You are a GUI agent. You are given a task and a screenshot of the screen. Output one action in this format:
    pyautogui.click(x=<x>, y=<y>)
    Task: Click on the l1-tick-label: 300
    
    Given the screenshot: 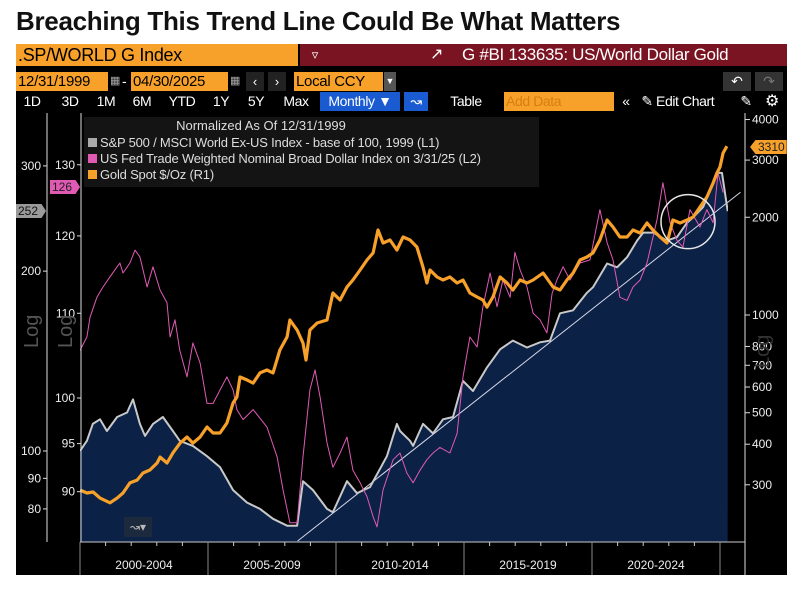 What is the action you would take?
    pyautogui.click(x=31, y=166)
    